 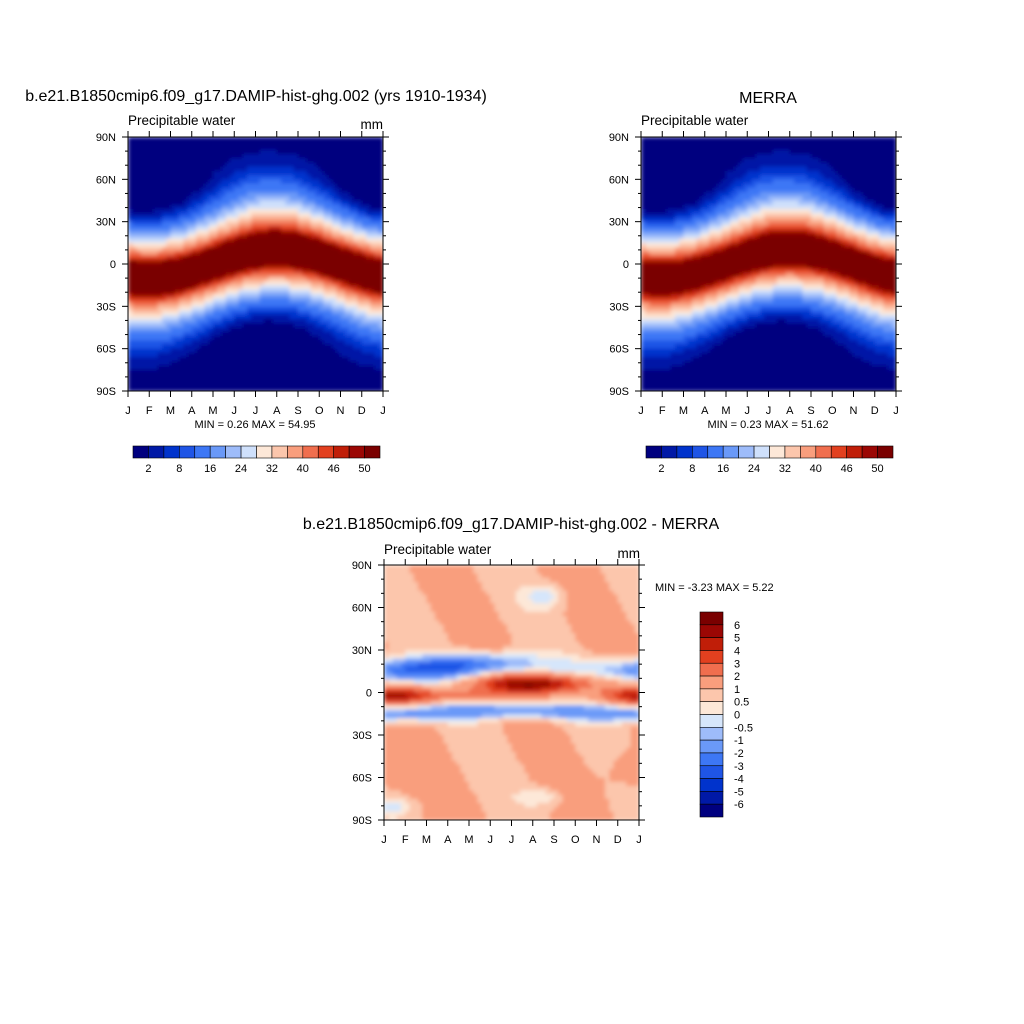 I want to click on x-tick-label: A, so click(x=277, y=411).